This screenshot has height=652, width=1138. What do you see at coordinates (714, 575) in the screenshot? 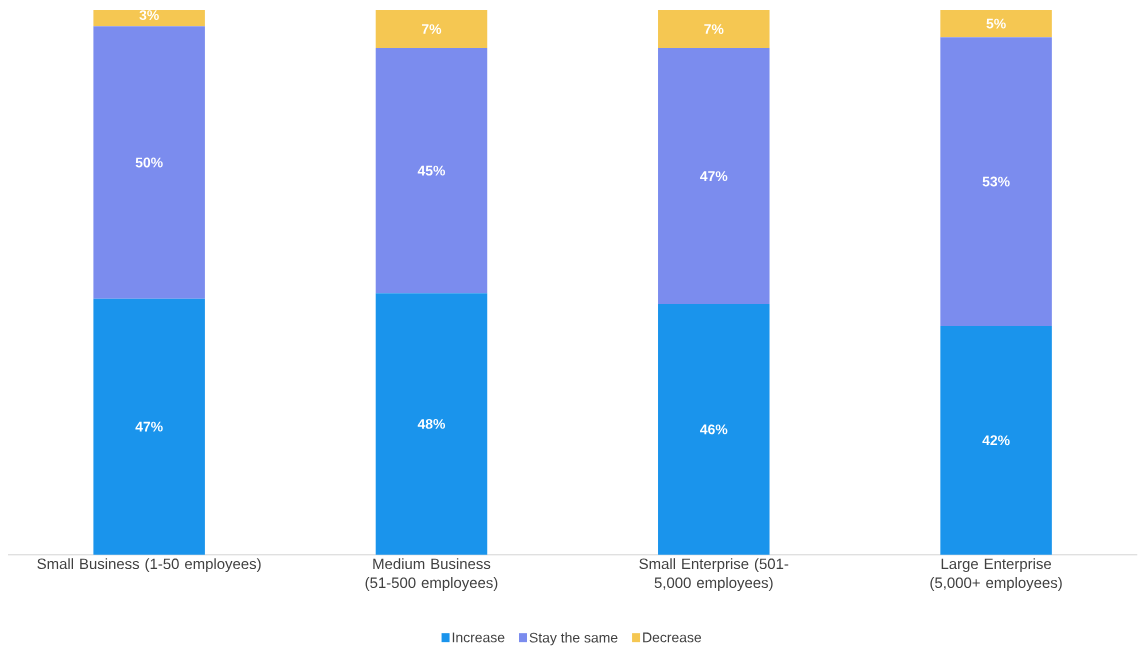
I see `x-tick-label: Small Enterprise (501-5,000 employees)` at bounding box center [714, 575].